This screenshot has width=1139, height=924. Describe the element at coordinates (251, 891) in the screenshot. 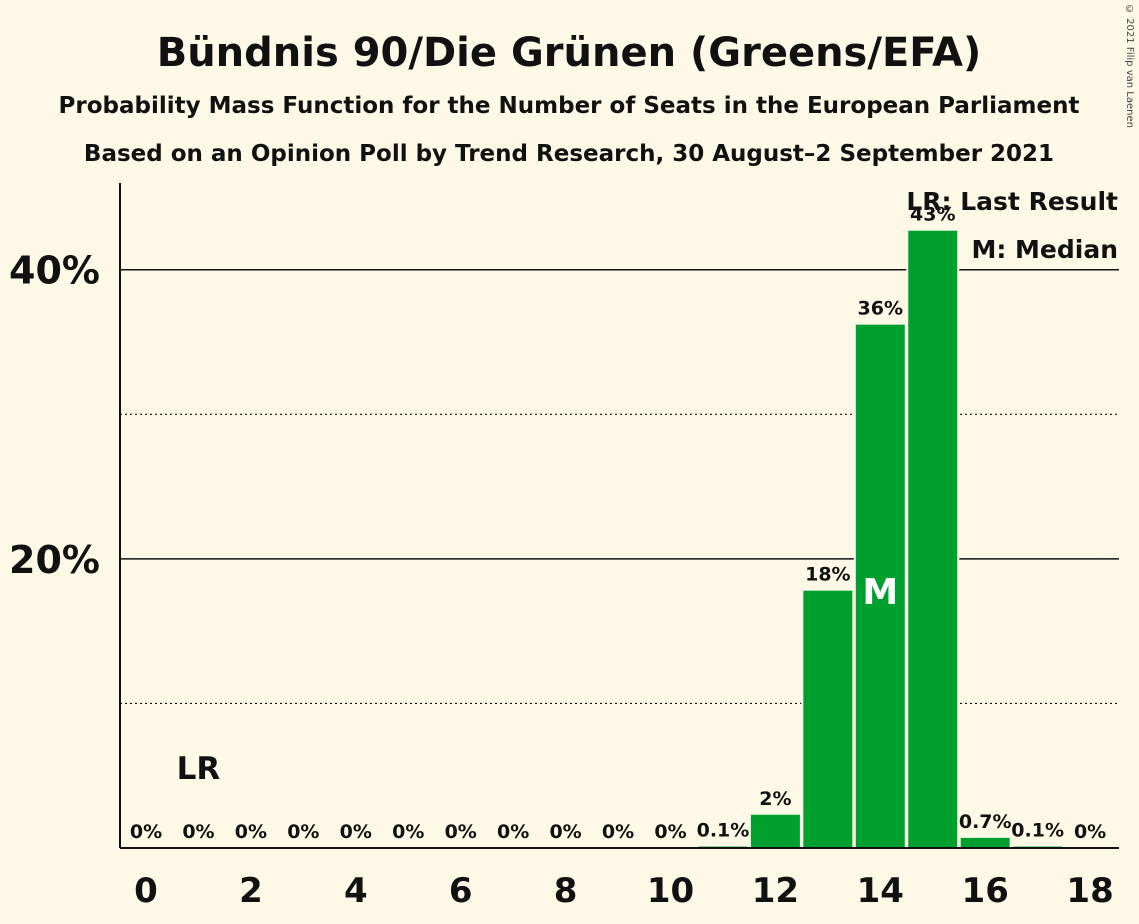

I see `x-tick-label: 2` at that location.